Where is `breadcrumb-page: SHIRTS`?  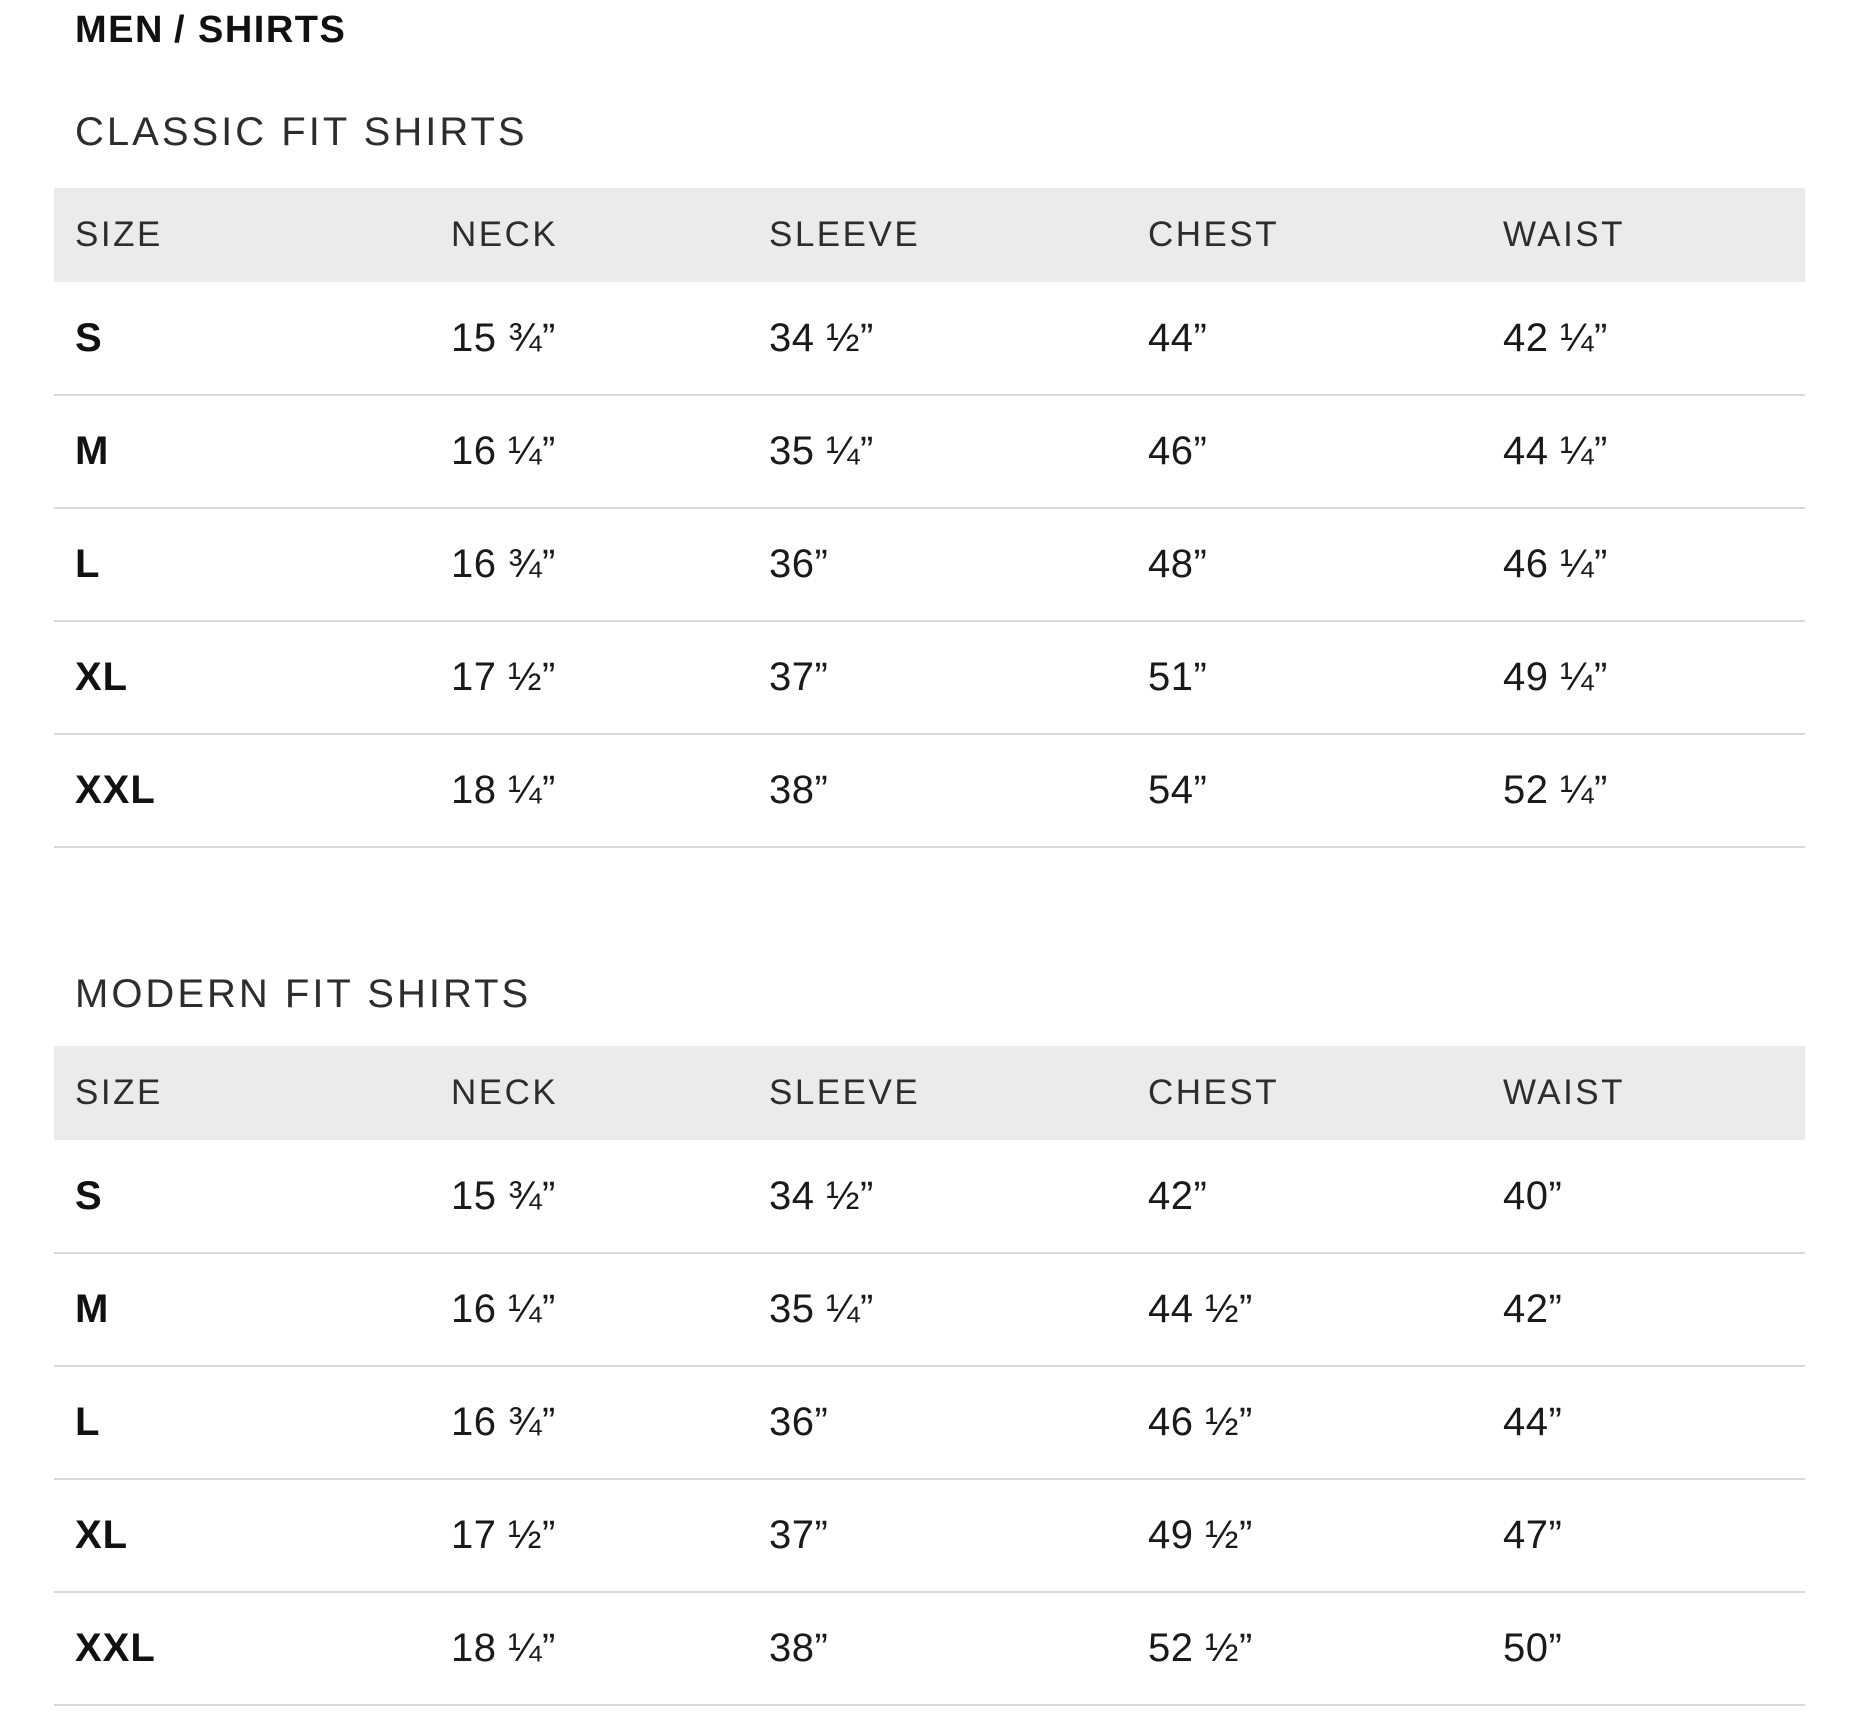 breadcrumb-page: SHIRTS is located at coordinates (272, 30).